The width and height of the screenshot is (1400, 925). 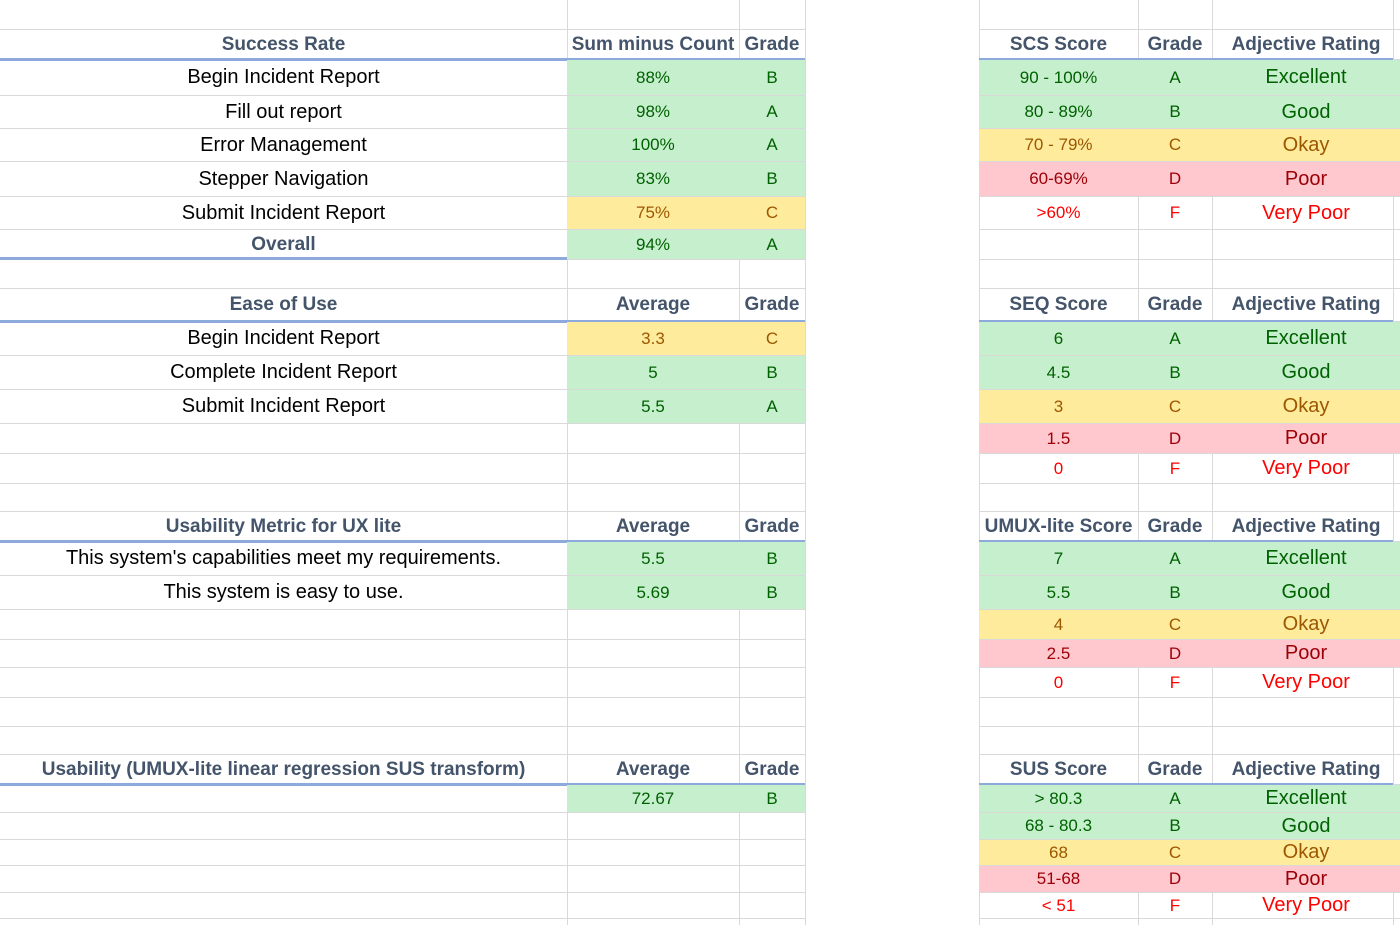 I want to click on scale-header-rating: Adjective Rating, so click(x=1306, y=45).